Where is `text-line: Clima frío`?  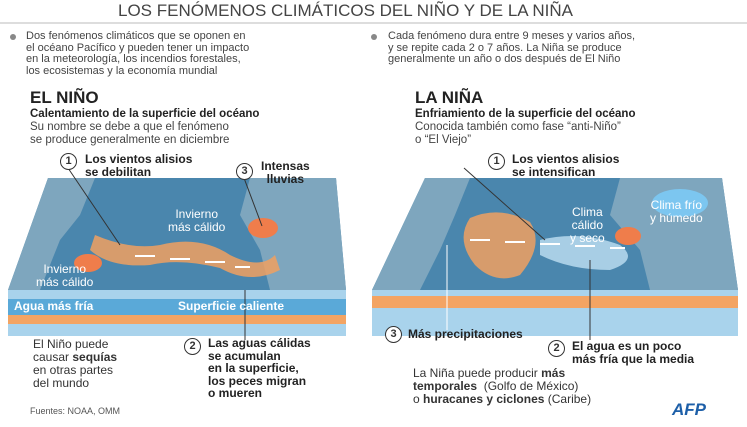 text-line: Clima frío is located at coordinates (676, 205).